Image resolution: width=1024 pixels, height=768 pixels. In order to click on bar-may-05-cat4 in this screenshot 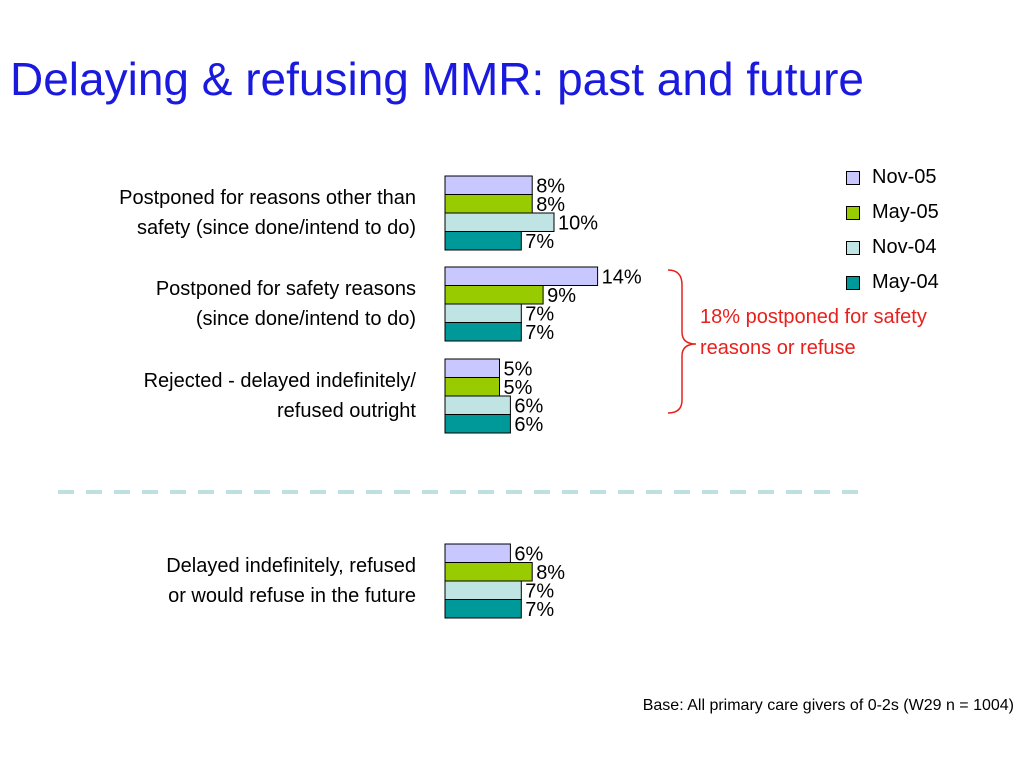, I will do `click(488, 572)`.